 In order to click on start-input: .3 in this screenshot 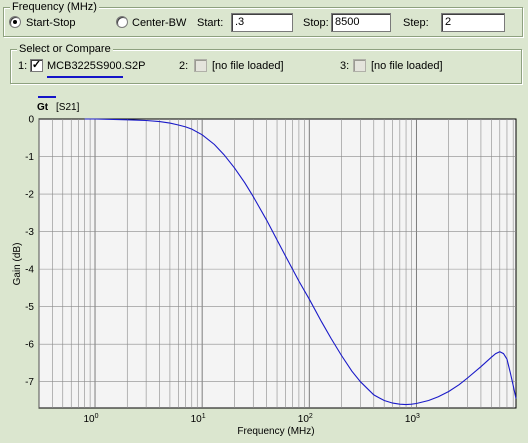, I will do `click(262, 22)`.